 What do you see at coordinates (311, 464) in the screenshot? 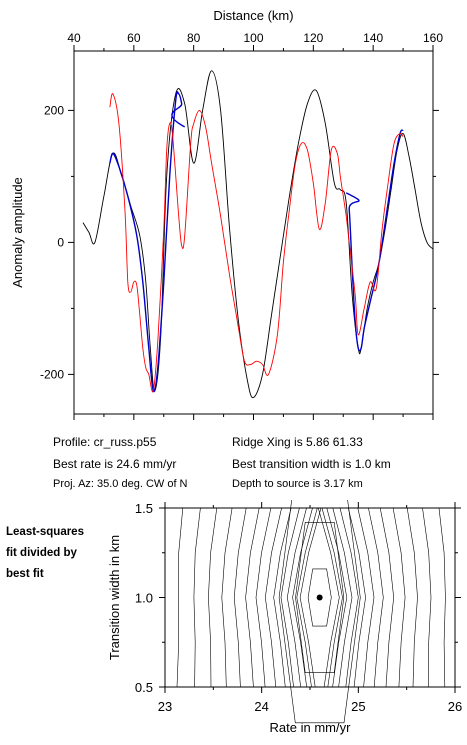
I see `best-transition-text: Best transition width is 1.0 km` at bounding box center [311, 464].